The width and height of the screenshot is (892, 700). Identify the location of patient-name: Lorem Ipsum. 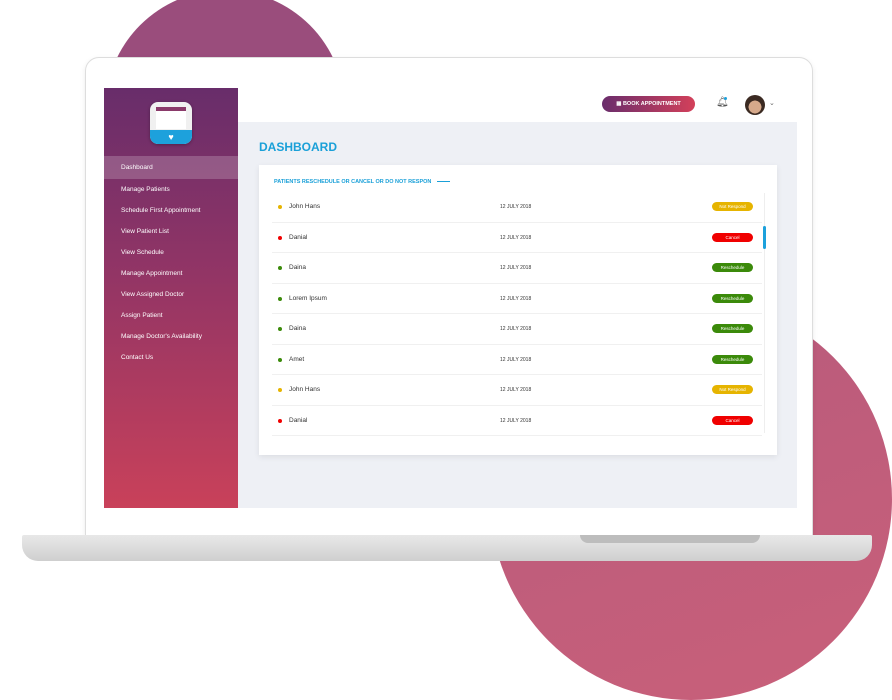
(308, 298).